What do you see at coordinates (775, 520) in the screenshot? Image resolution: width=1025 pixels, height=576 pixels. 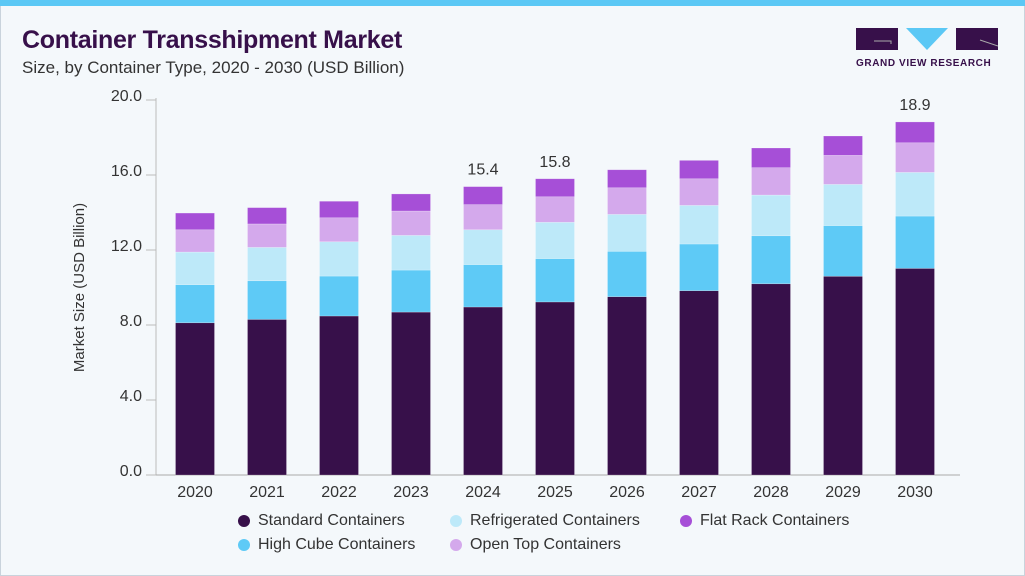 I see `legend-label: Flat Rack Containers` at bounding box center [775, 520].